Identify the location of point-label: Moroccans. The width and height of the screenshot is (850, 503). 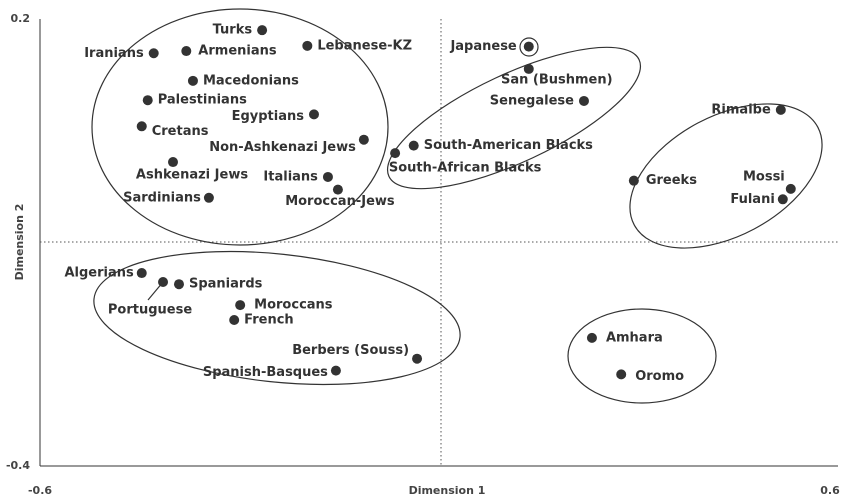
(293, 305).